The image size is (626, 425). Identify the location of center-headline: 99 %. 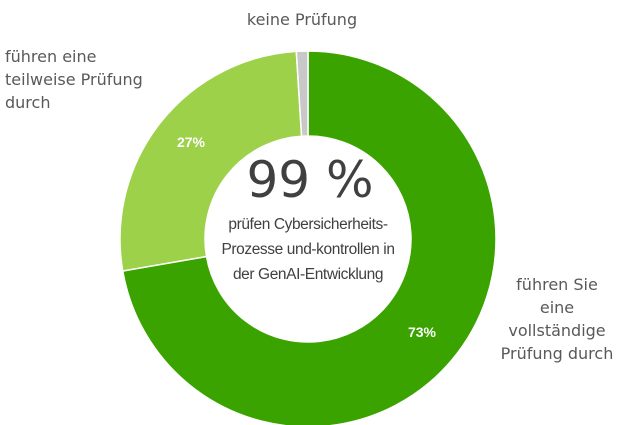
(309, 180).